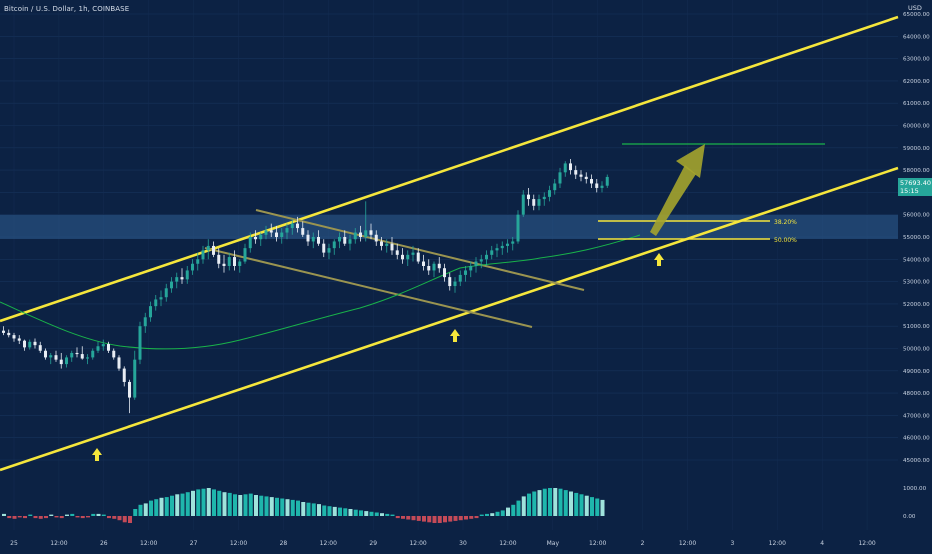 This screenshot has width=932, height=554. Describe the element at coordinates (916, 394) in the screenshot. I see `price-tick-label: 48000.00` at that location.